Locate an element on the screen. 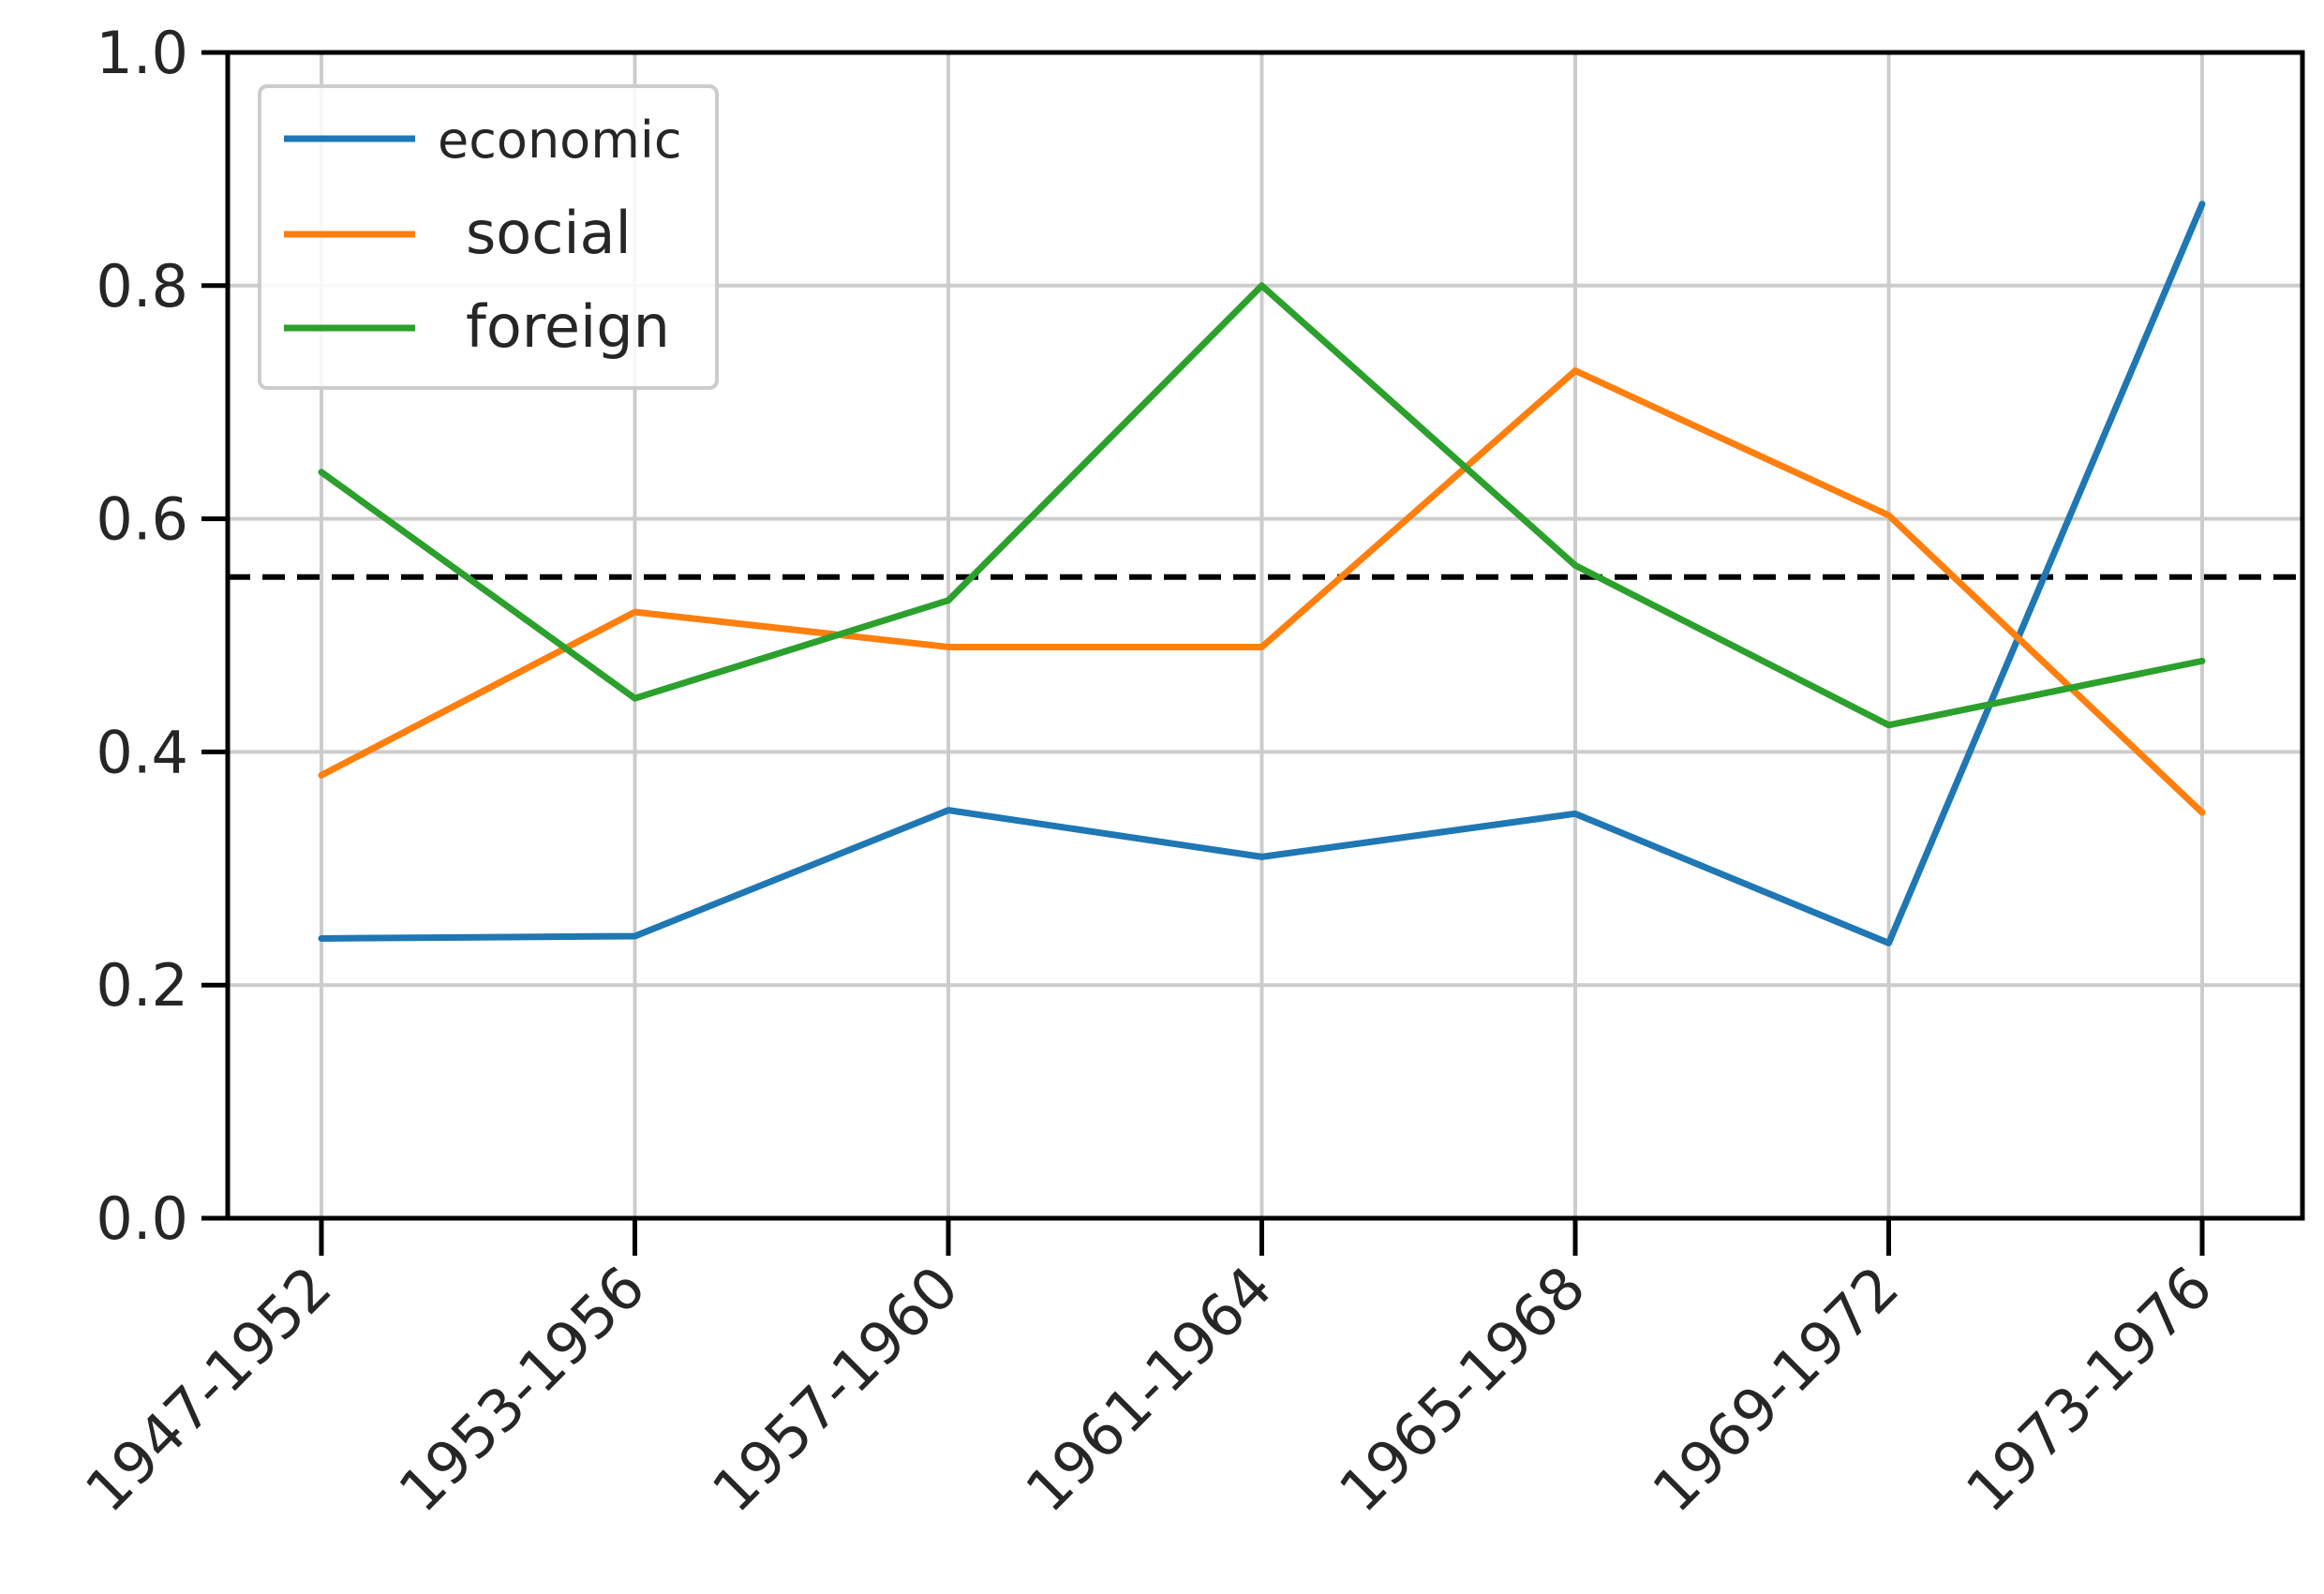 The height and width of the screenshot is (1594, 2324). y-tick-label-5: 1.0 is located at coordinates (142, 53).